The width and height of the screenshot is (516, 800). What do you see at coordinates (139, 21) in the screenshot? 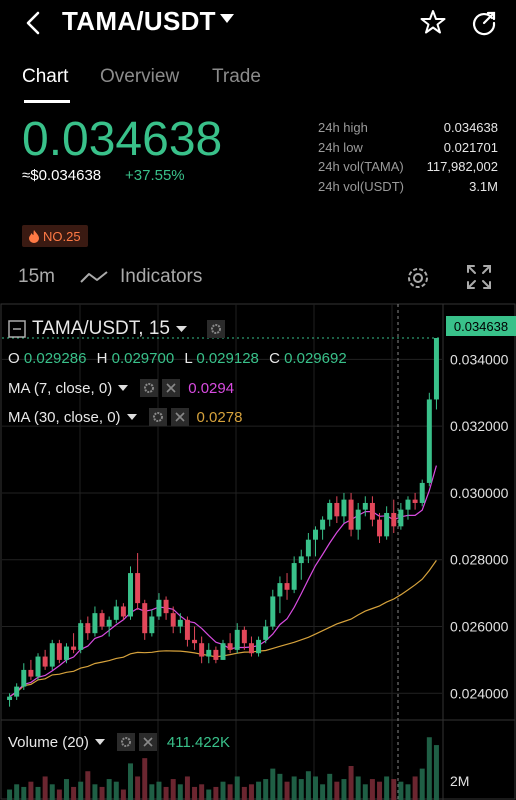
I see `pair-title: TAMA/USDT` at bounding box center [139, 21].